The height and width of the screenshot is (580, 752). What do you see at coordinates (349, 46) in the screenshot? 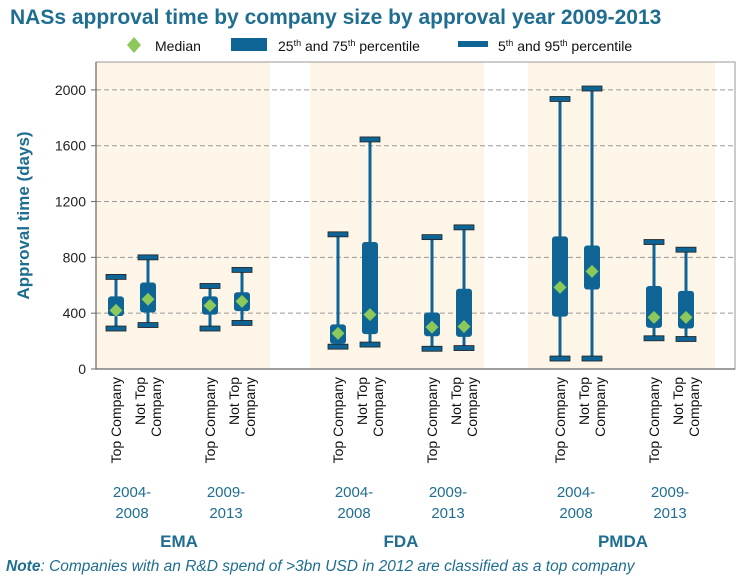
I see `legend-box-label: 25th and 75th percentile` at bounding box center [349, 46].